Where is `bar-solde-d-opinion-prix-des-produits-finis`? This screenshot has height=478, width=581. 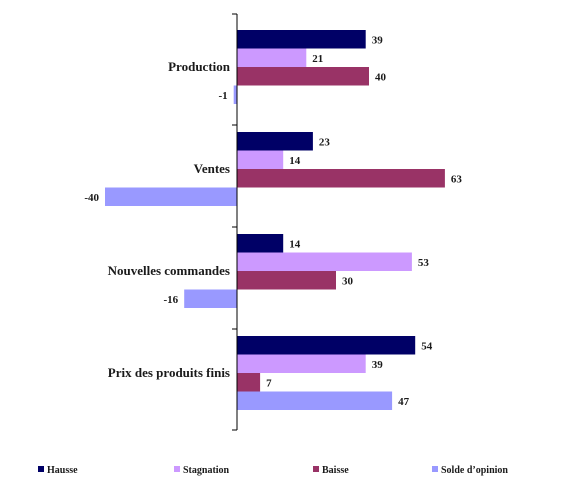
bar-solde-d-opinion-prix-des-produits-finis is located at coordinates (315, 400).